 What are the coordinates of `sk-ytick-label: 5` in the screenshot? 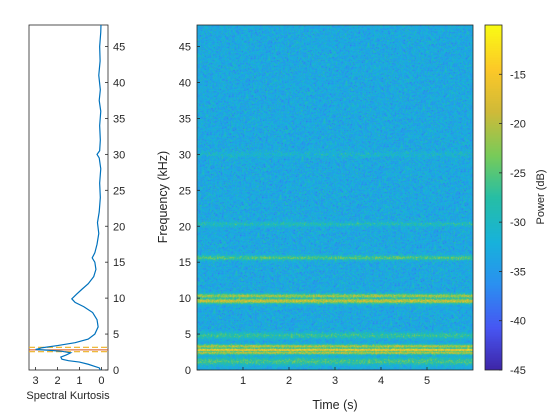 It's located at (116, 335).